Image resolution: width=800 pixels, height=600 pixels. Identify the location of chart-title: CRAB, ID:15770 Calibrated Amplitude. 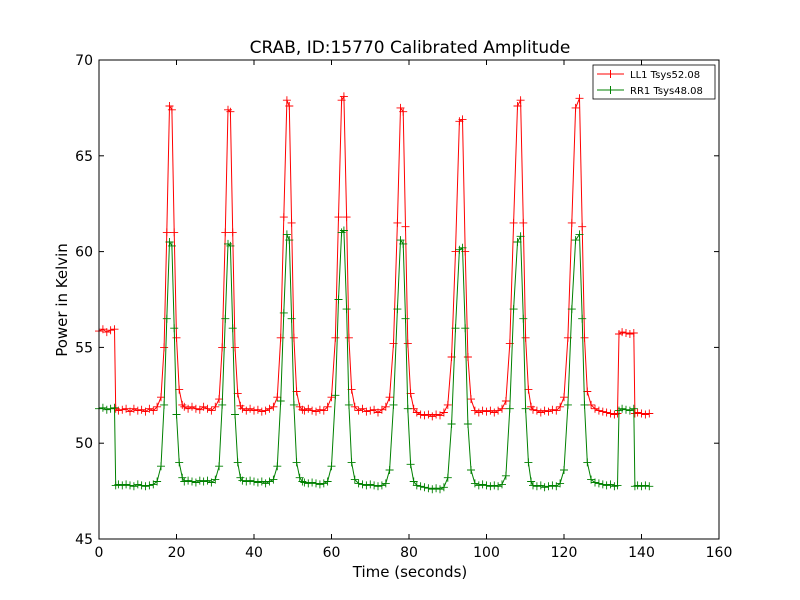
(410, 48).